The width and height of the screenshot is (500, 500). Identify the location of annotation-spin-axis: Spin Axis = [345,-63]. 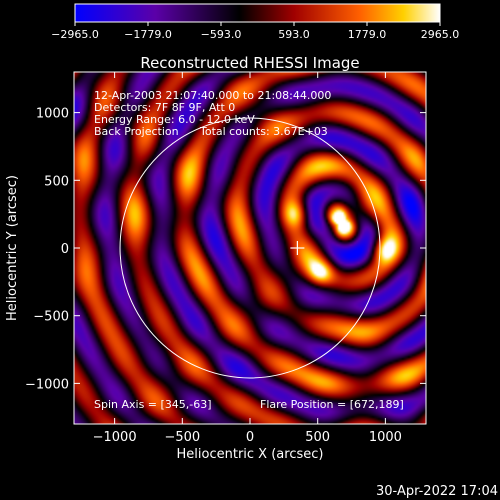
(153, 404).